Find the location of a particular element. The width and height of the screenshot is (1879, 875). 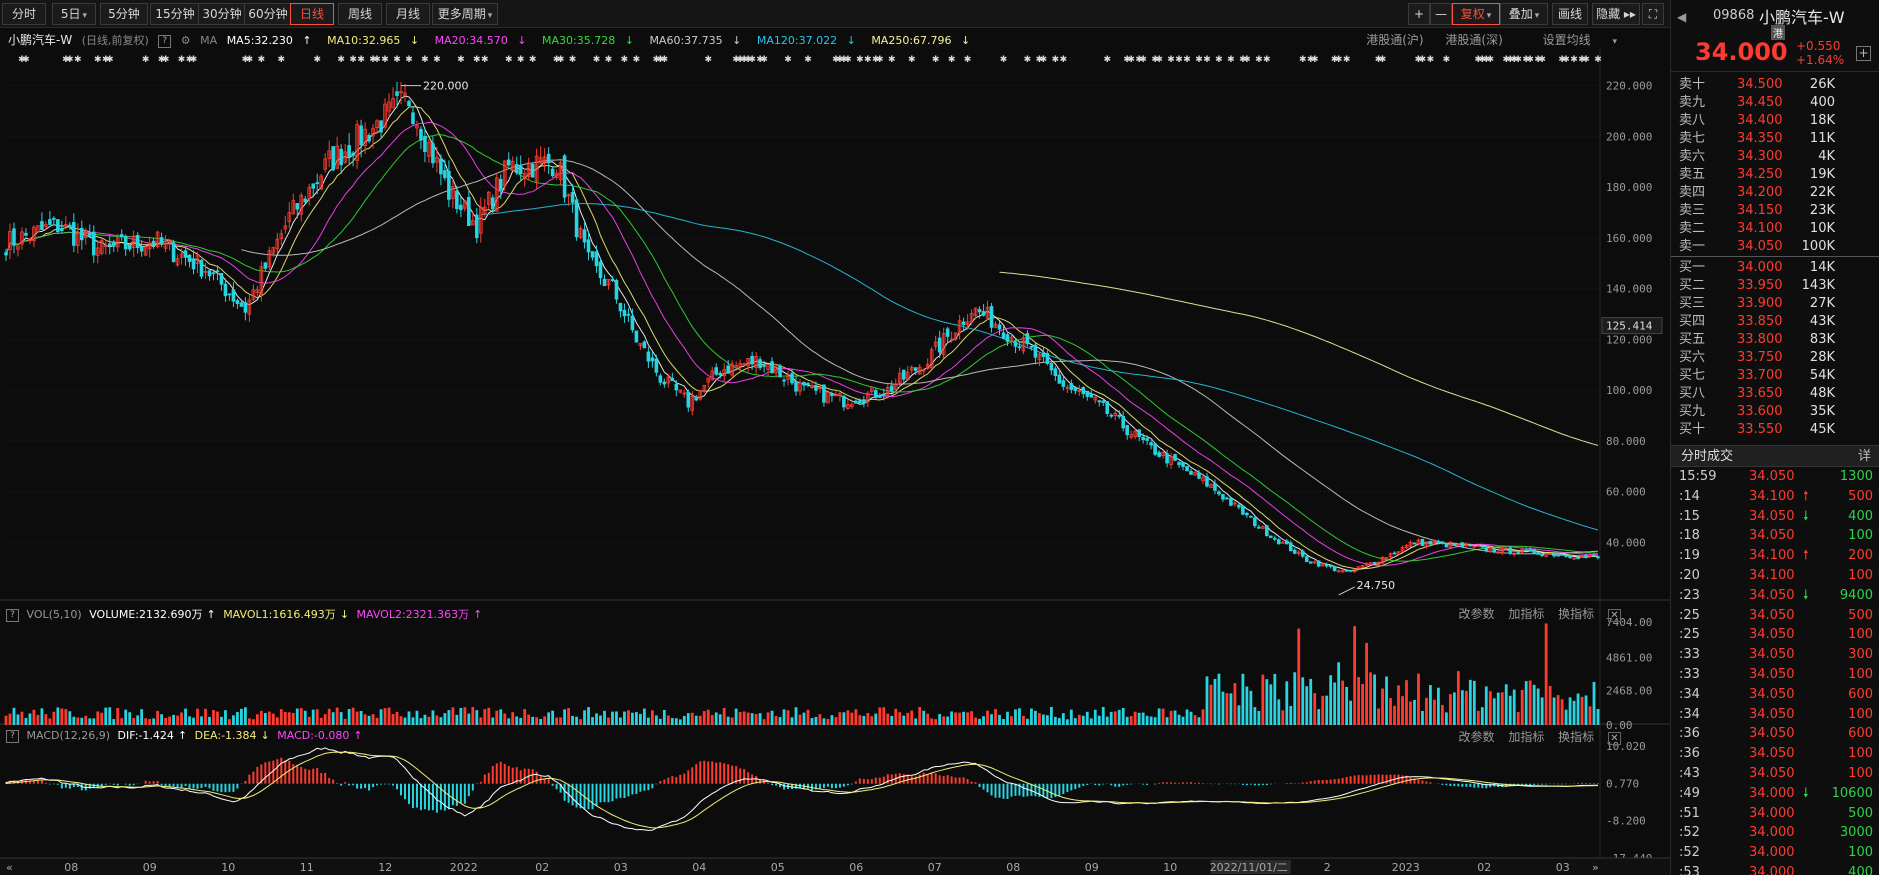

hide-panel-button: 隐藏 ▸▸ is located at coordinates (1616, 14).